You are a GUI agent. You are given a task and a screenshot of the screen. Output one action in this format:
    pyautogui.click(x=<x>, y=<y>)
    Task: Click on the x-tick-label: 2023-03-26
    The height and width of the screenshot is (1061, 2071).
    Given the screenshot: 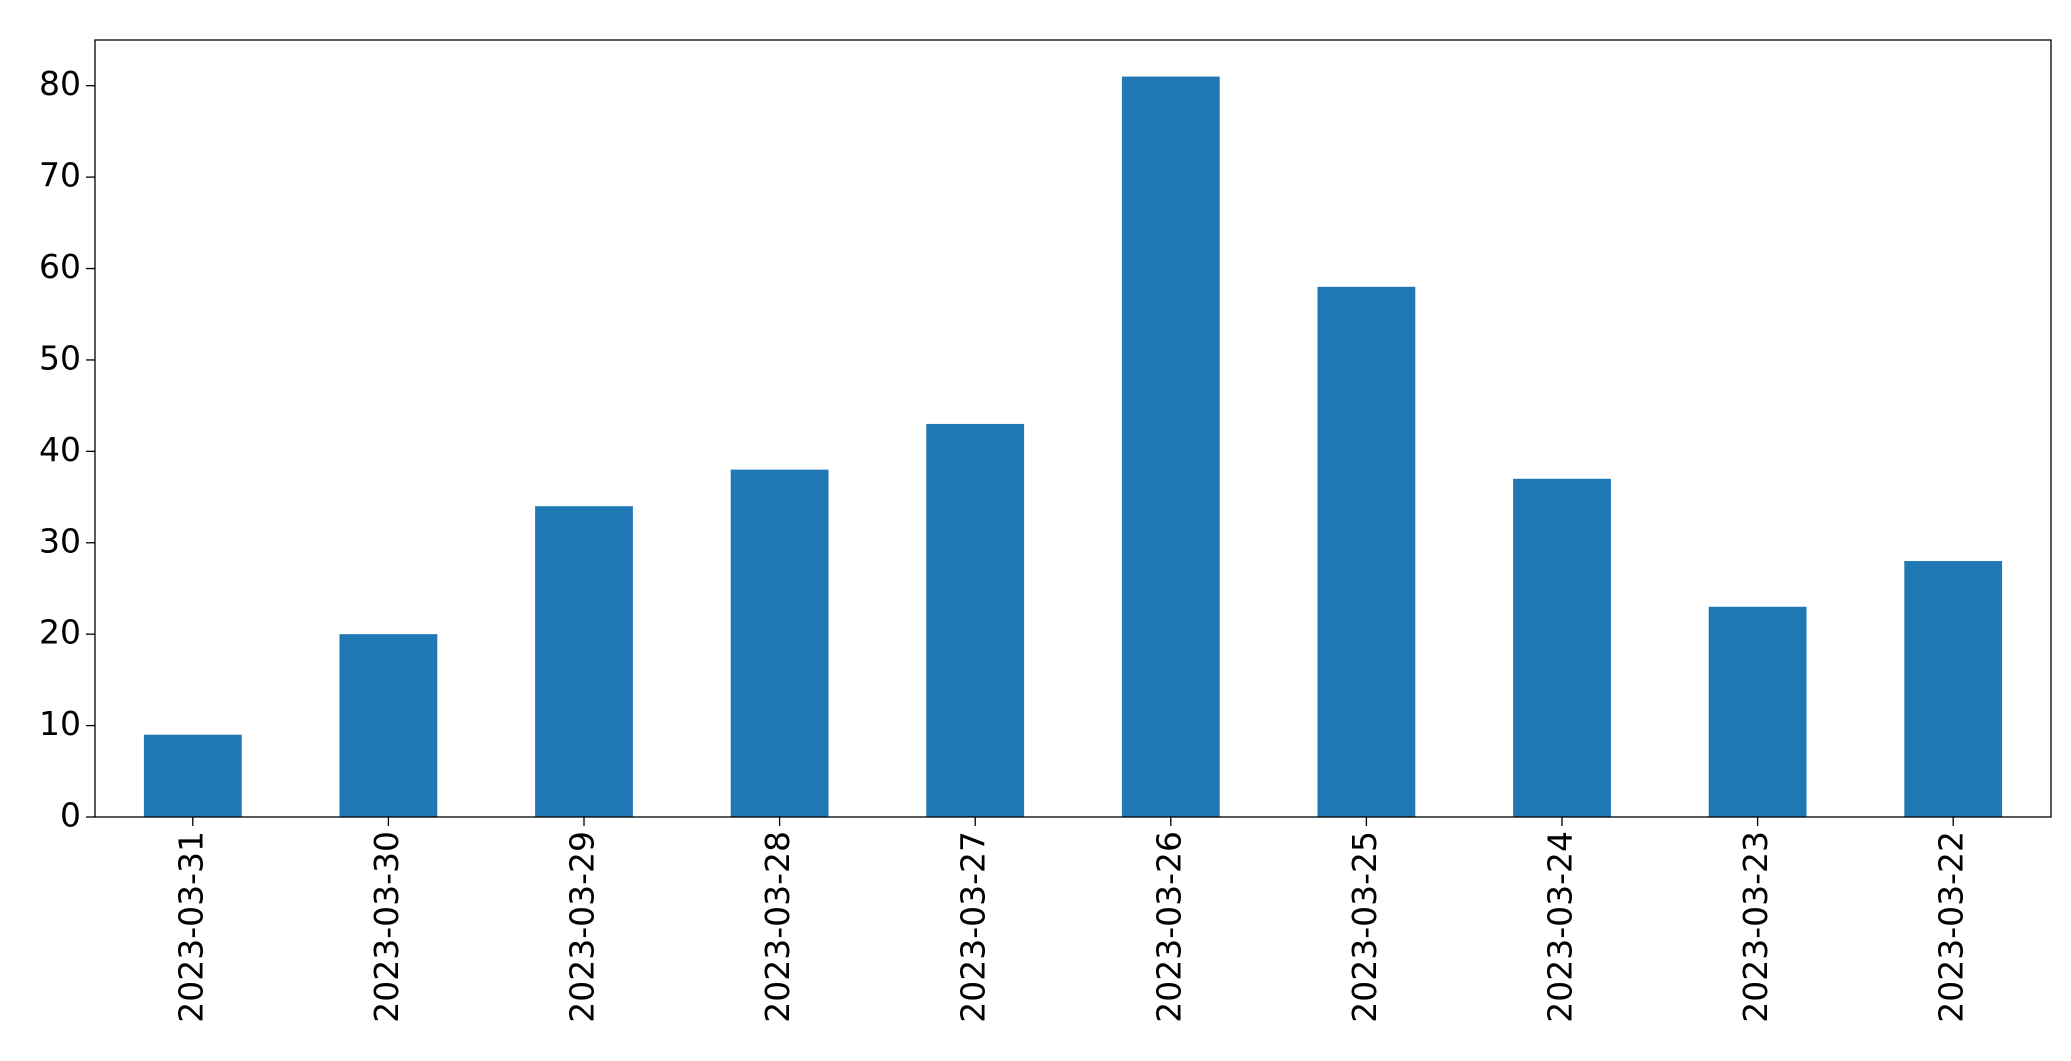 What is the action you would take?
    pyautogui.click(x=1168, y=927)
    